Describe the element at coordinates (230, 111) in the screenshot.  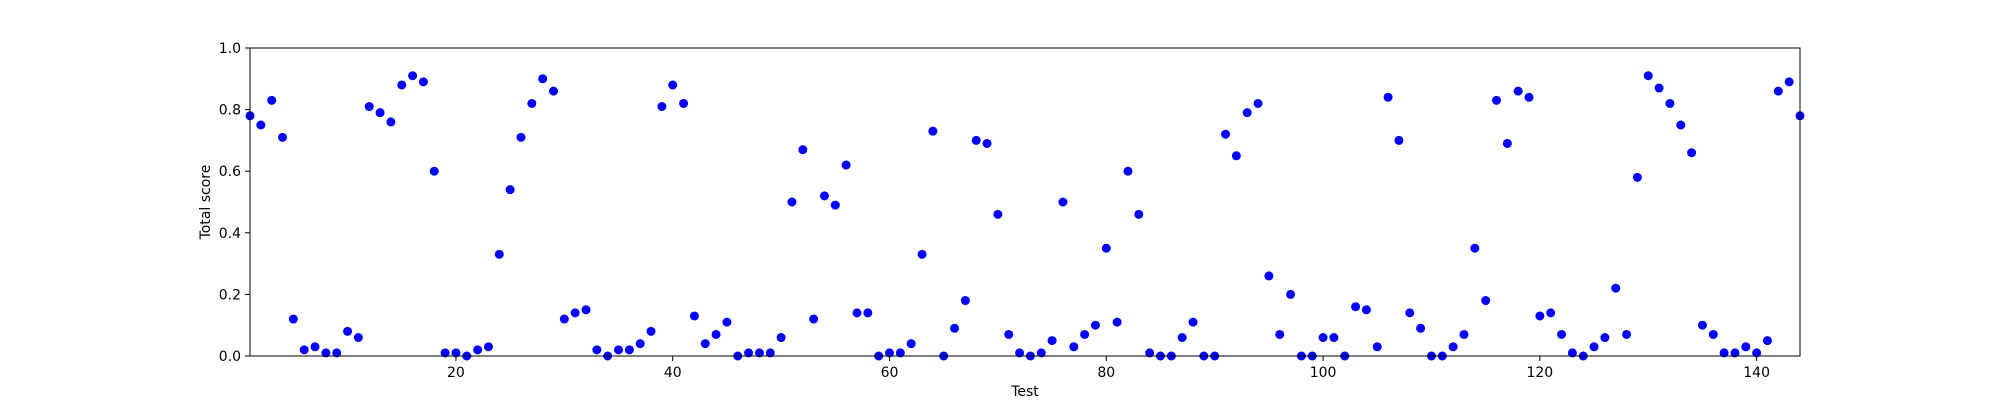
I see `y-tick-label: 0.8` at that location.